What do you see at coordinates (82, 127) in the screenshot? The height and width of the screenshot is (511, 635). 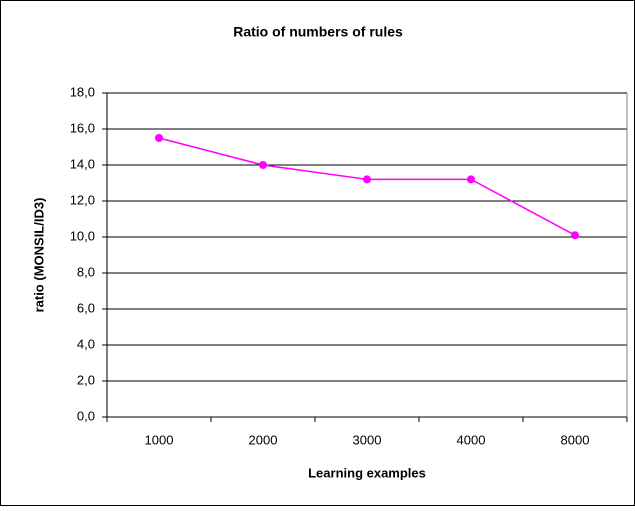 I see `y-tick-label: 16,0` at bounding box center [82, 127].